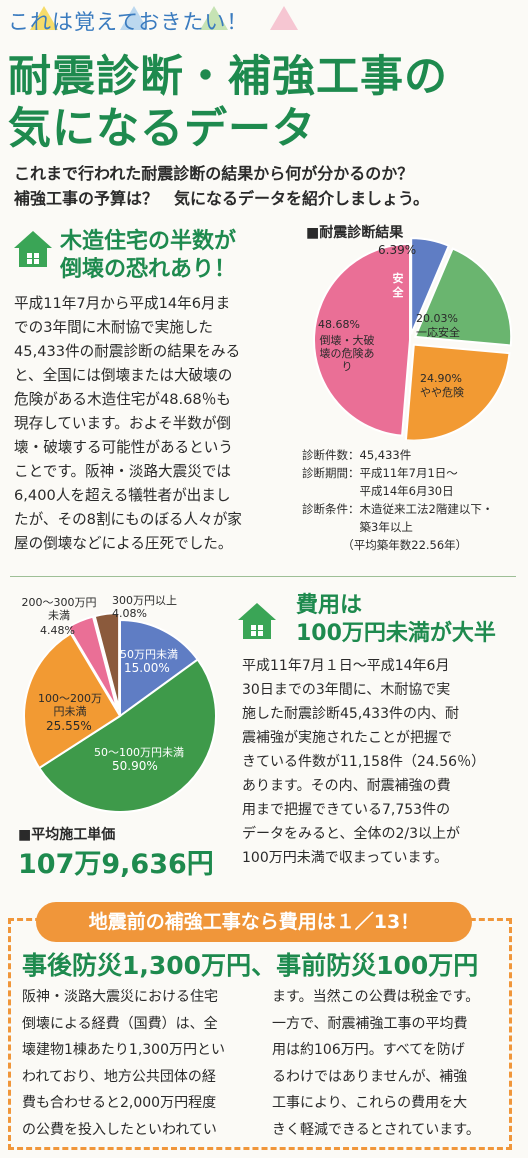  I want to click on section2-body-line: 30日までの3年間に、木耐協で実, so click(346, 690).